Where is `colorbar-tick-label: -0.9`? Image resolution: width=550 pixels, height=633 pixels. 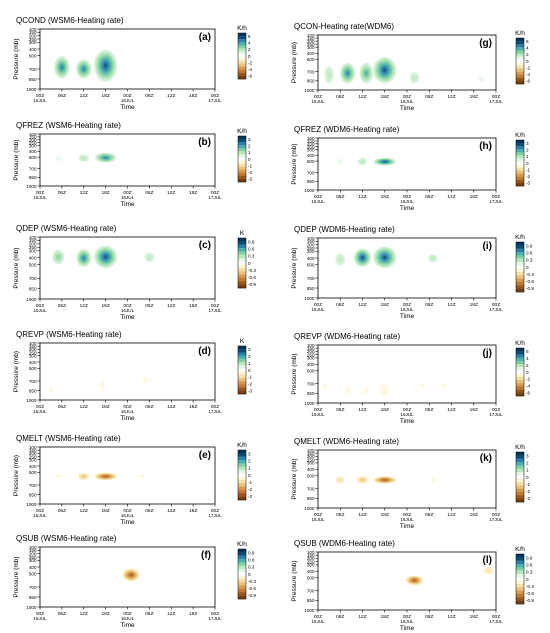 colorbar-tick-label: -0.9 is located at coordinates (530, 600).